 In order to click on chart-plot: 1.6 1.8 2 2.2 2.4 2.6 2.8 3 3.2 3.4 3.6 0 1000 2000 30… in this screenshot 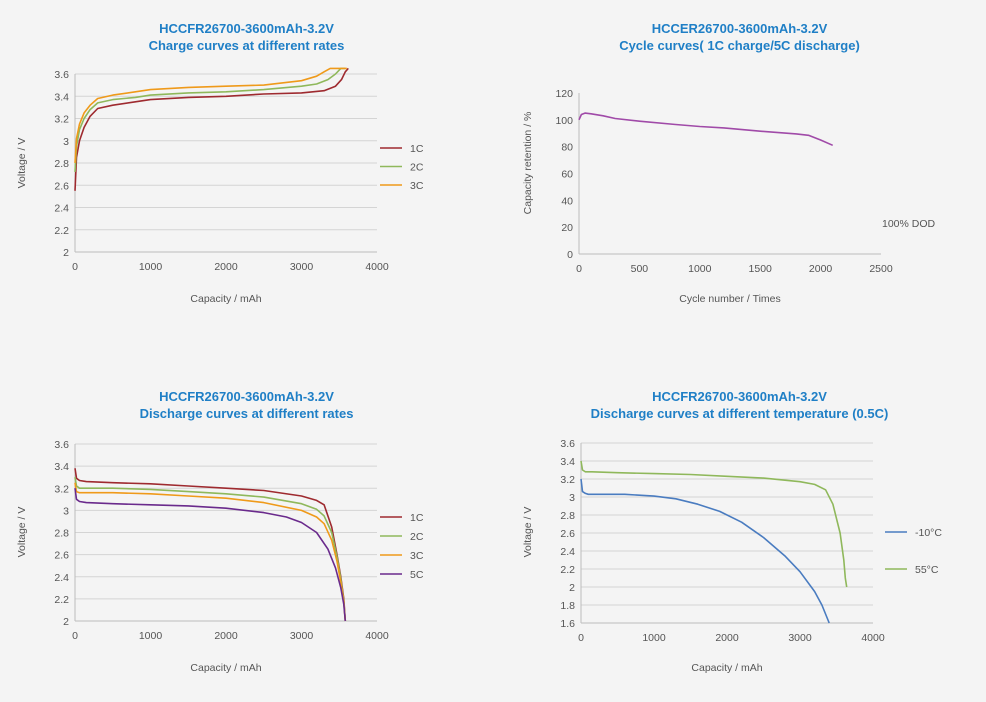, I will do `click(732, 556)`.